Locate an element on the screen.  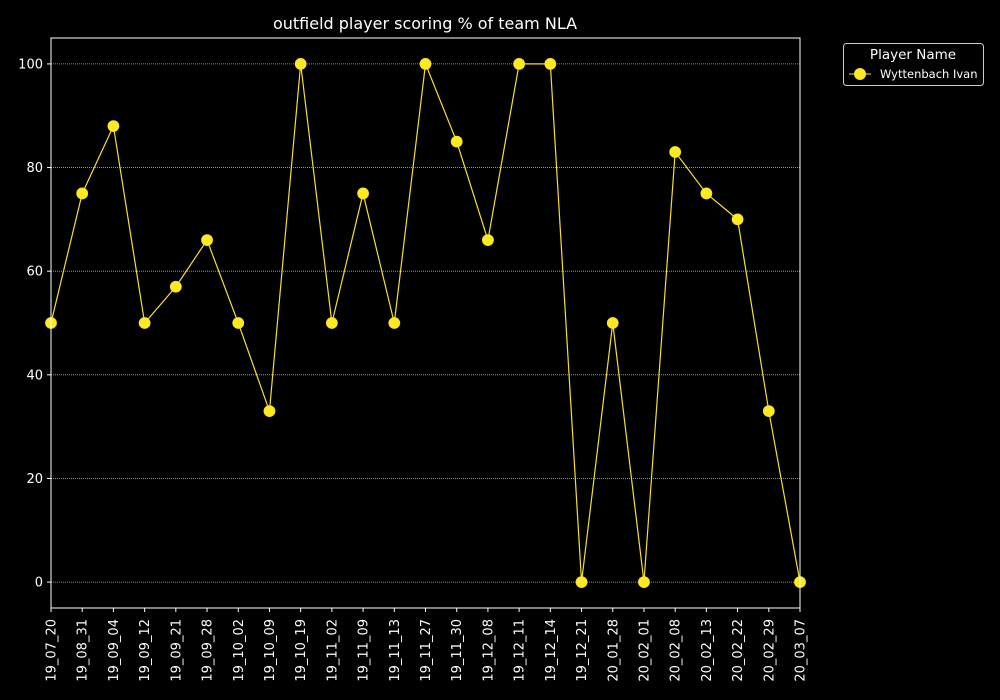
x-tick-label: 20_02_22 is located at coordinates (738, 650).